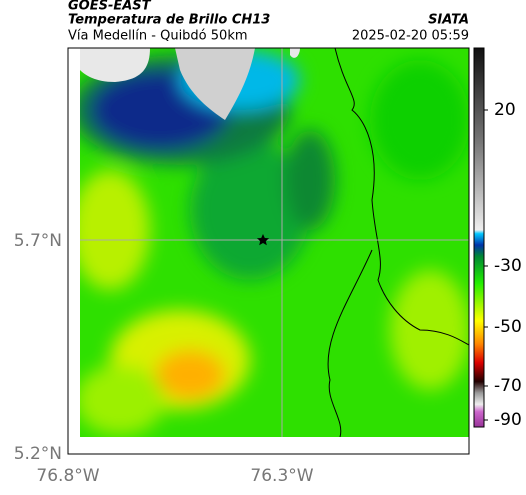  Describe the element at coordinates (508, 420) in the screenshot. I see `colorbar-tick-label: -90` at that location.